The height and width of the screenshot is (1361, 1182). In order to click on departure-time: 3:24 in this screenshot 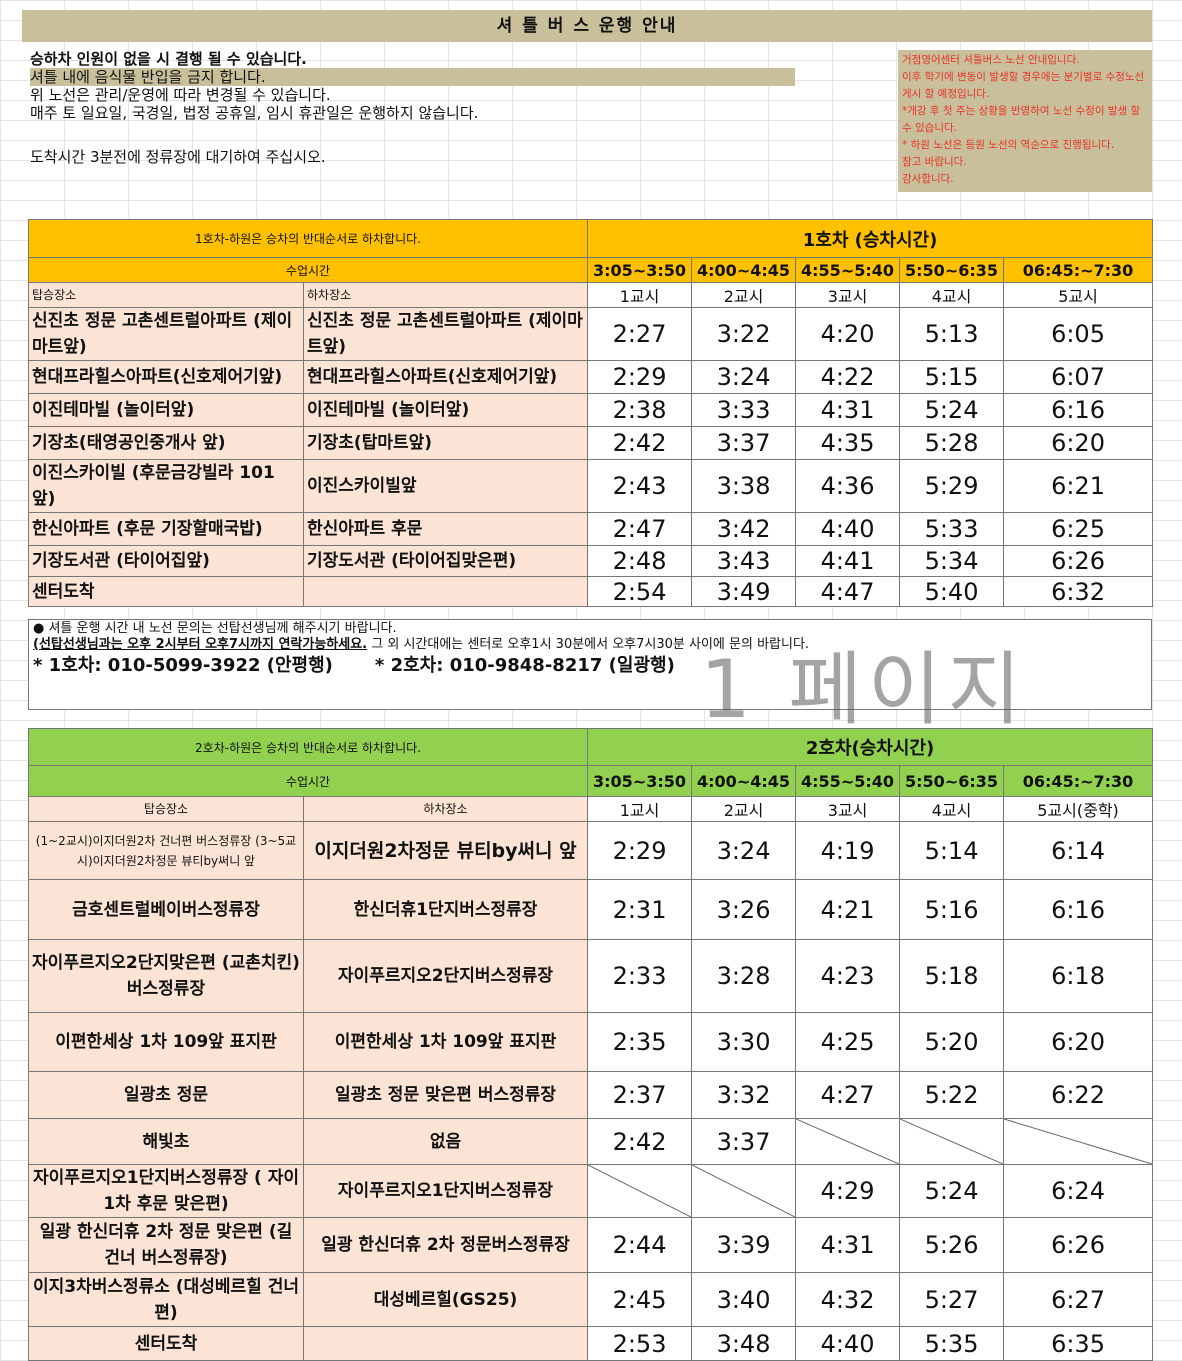, I will do `click(744, 850)`.